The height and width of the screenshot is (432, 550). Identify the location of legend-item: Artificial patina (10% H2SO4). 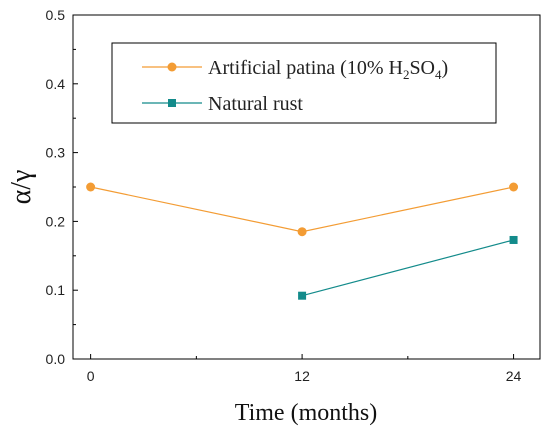
(295, 69).